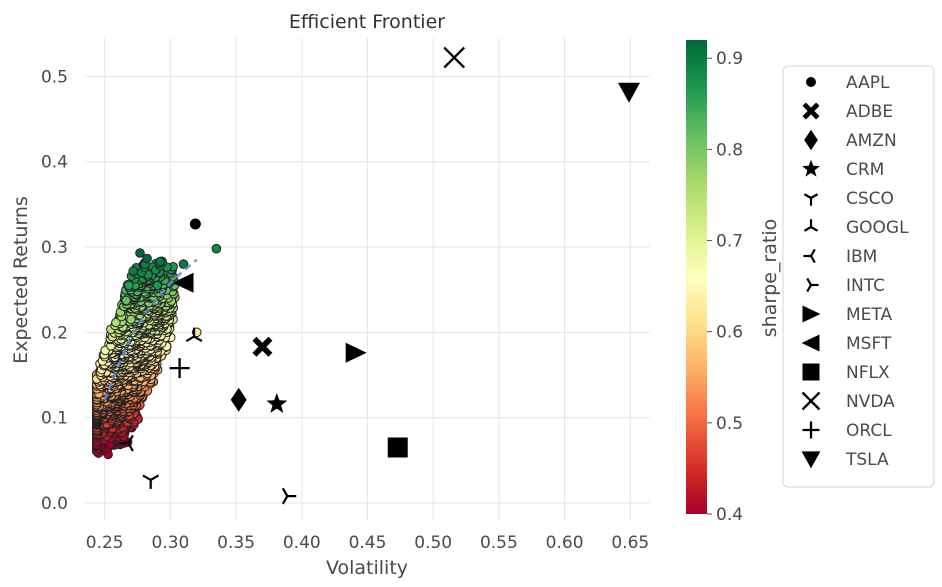  I want to click on legend-label: TSLA, so click(867, 460).